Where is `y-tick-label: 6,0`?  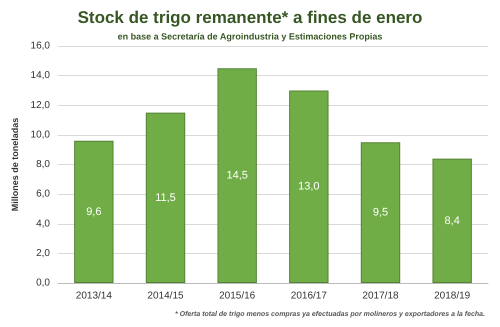
y-tick-label: 6,0 is located at coordinates (43, 194).